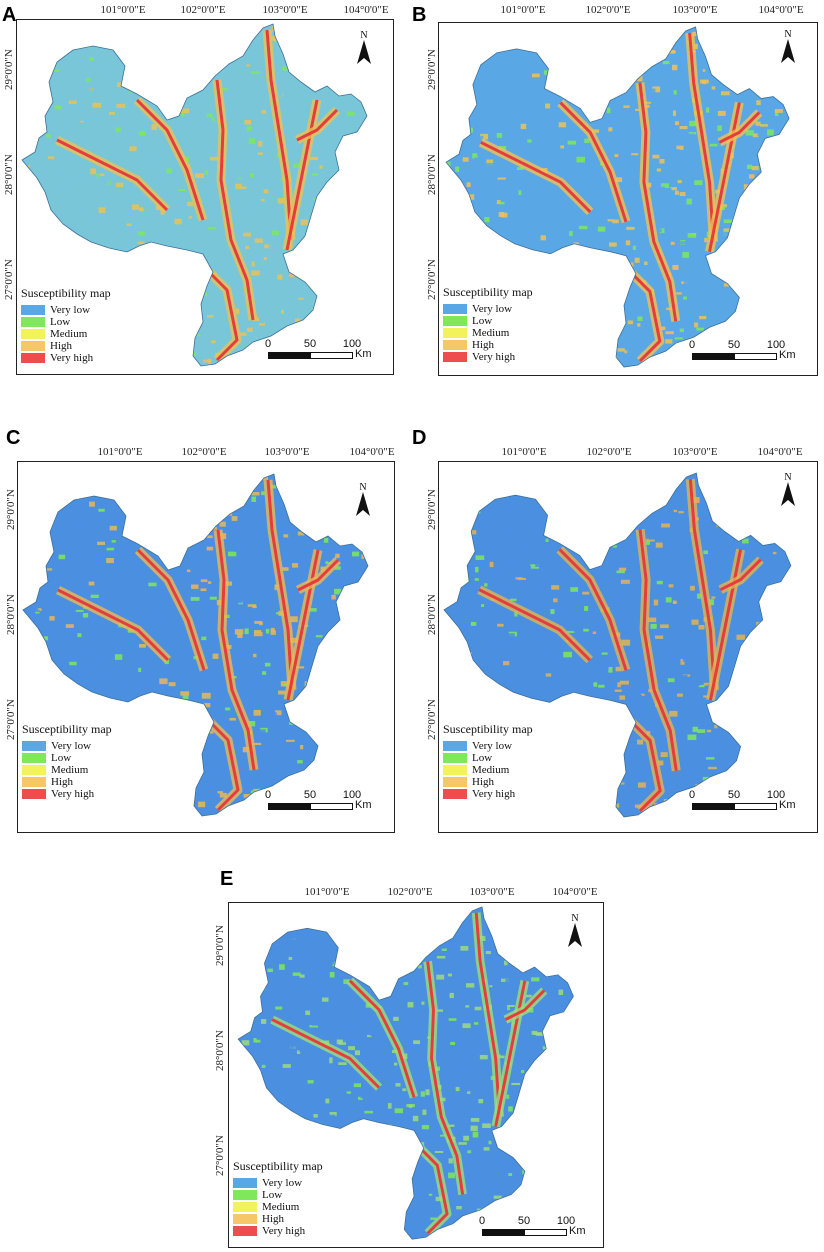 The width and height of the screenshot is (824, 1252). I want to click on scale-unit: Km, so click(787, 355).